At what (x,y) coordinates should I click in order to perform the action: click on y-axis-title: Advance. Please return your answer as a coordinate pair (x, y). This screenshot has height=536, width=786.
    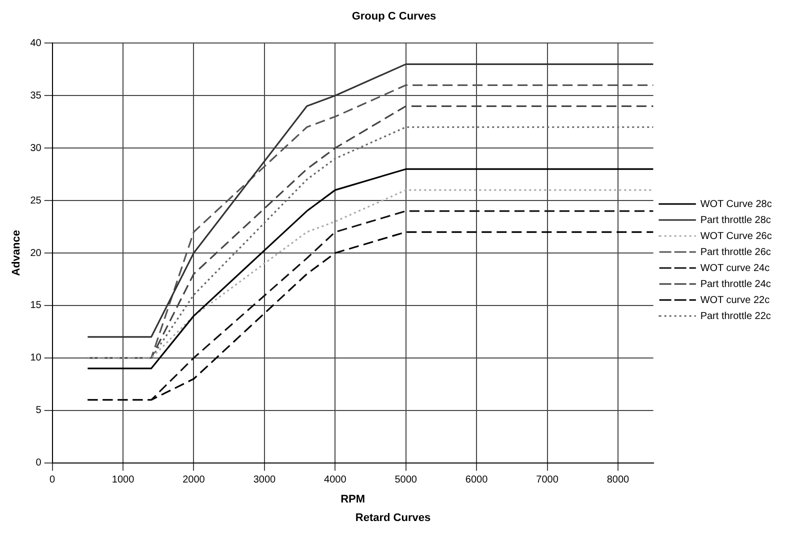
    Looking at the image, I should click on (16, 253).